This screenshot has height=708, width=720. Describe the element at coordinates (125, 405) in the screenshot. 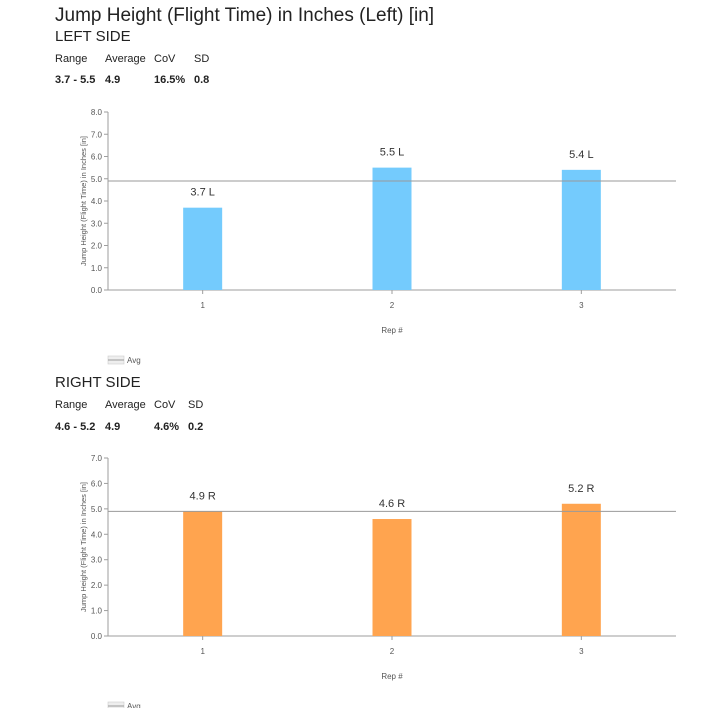

I see `right-average-header: Average` at that location.